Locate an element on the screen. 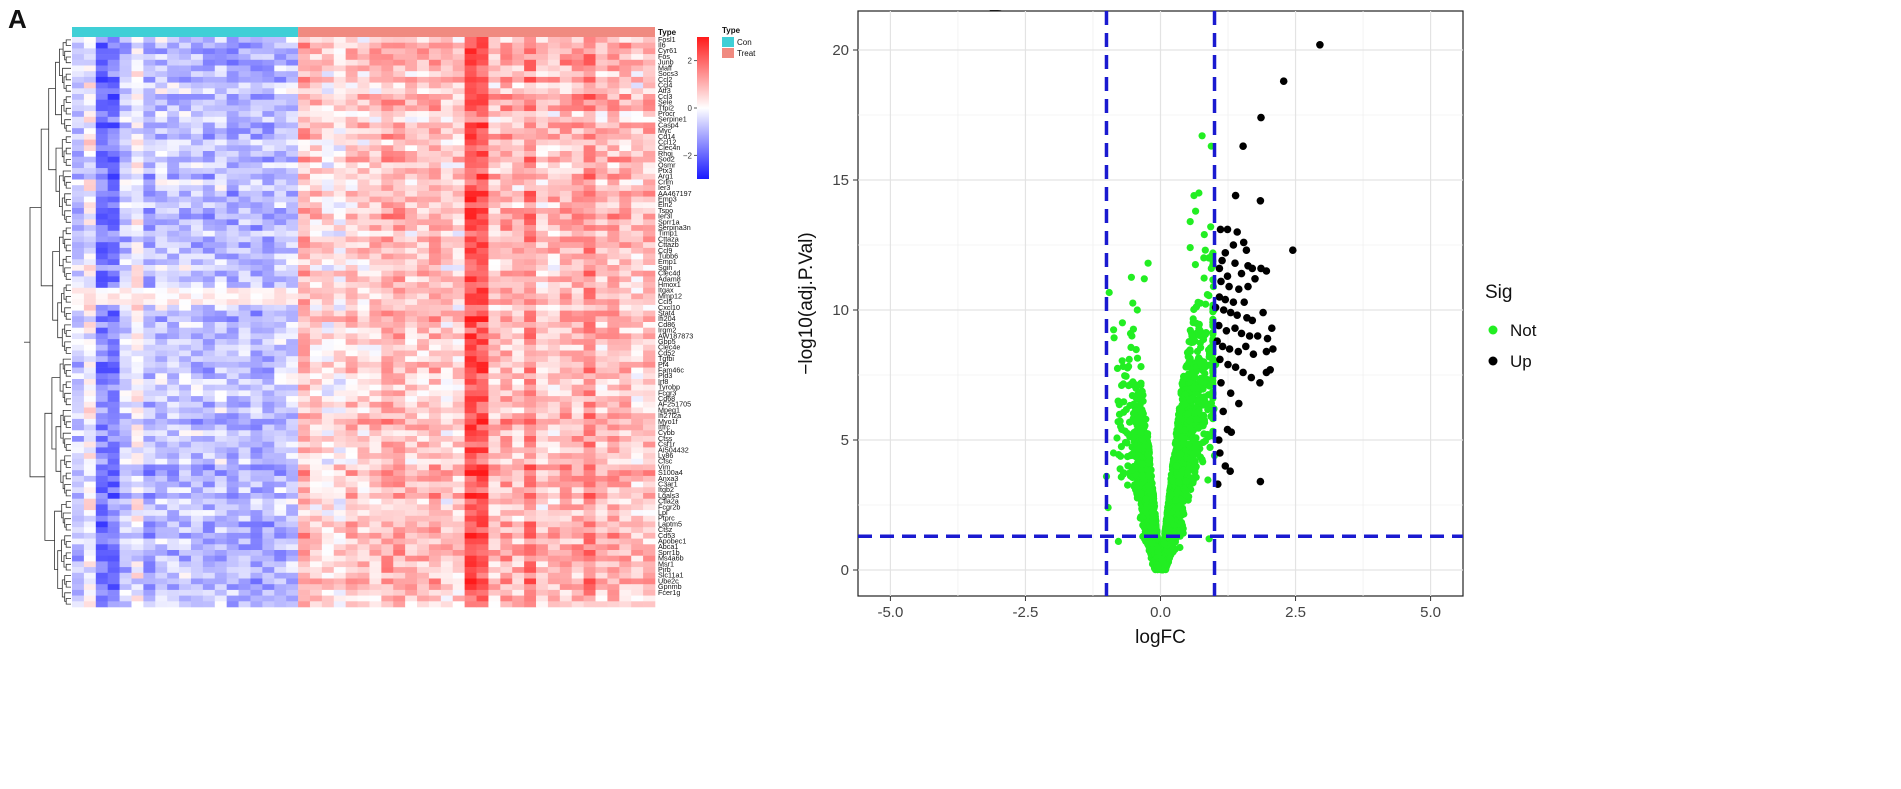  row-label: Pld3 is located at coordinates (665, 375).